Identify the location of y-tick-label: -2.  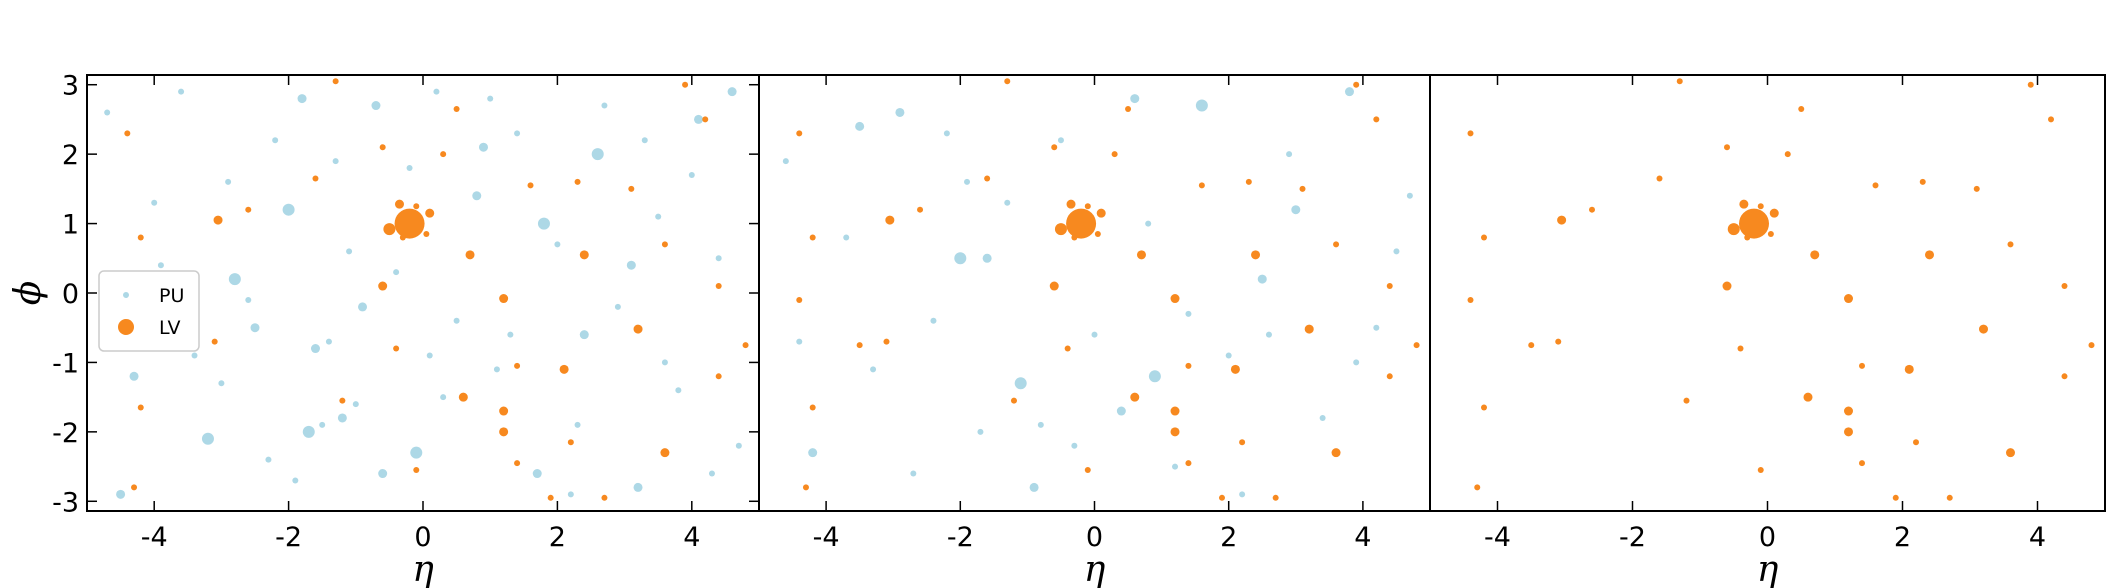
(65, 433).